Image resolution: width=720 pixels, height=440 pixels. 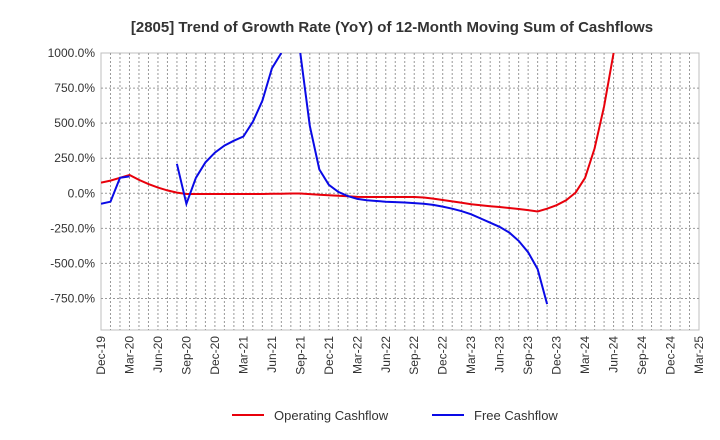 What do you see at coordinates (443, 355) in the screenshot?
I see `x-tick-label: Dec-22` at bounding box center [443, 355].